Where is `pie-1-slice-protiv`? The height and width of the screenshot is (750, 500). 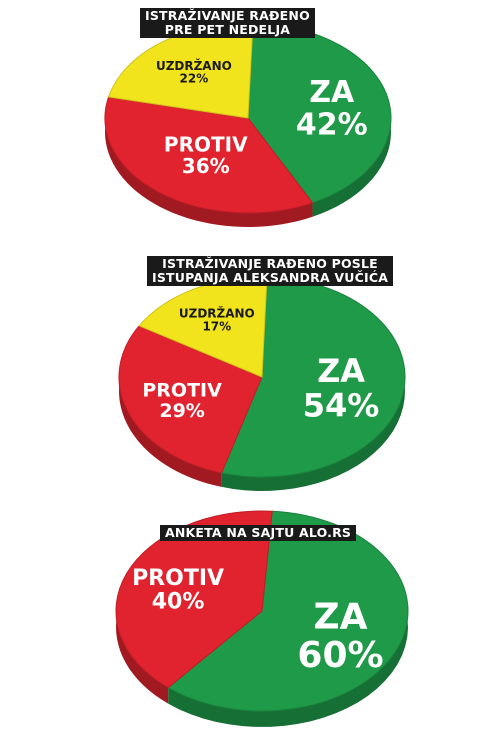 pie-1-slice-protiv is located at coordinates (209, 155).